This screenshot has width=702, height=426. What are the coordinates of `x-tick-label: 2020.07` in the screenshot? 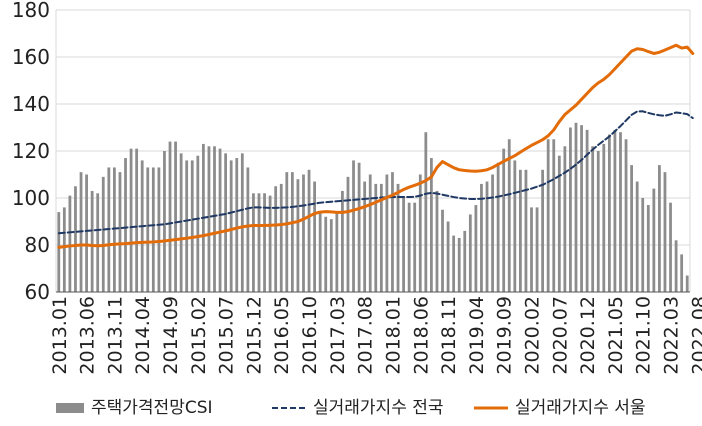 It's located at (560, 335).